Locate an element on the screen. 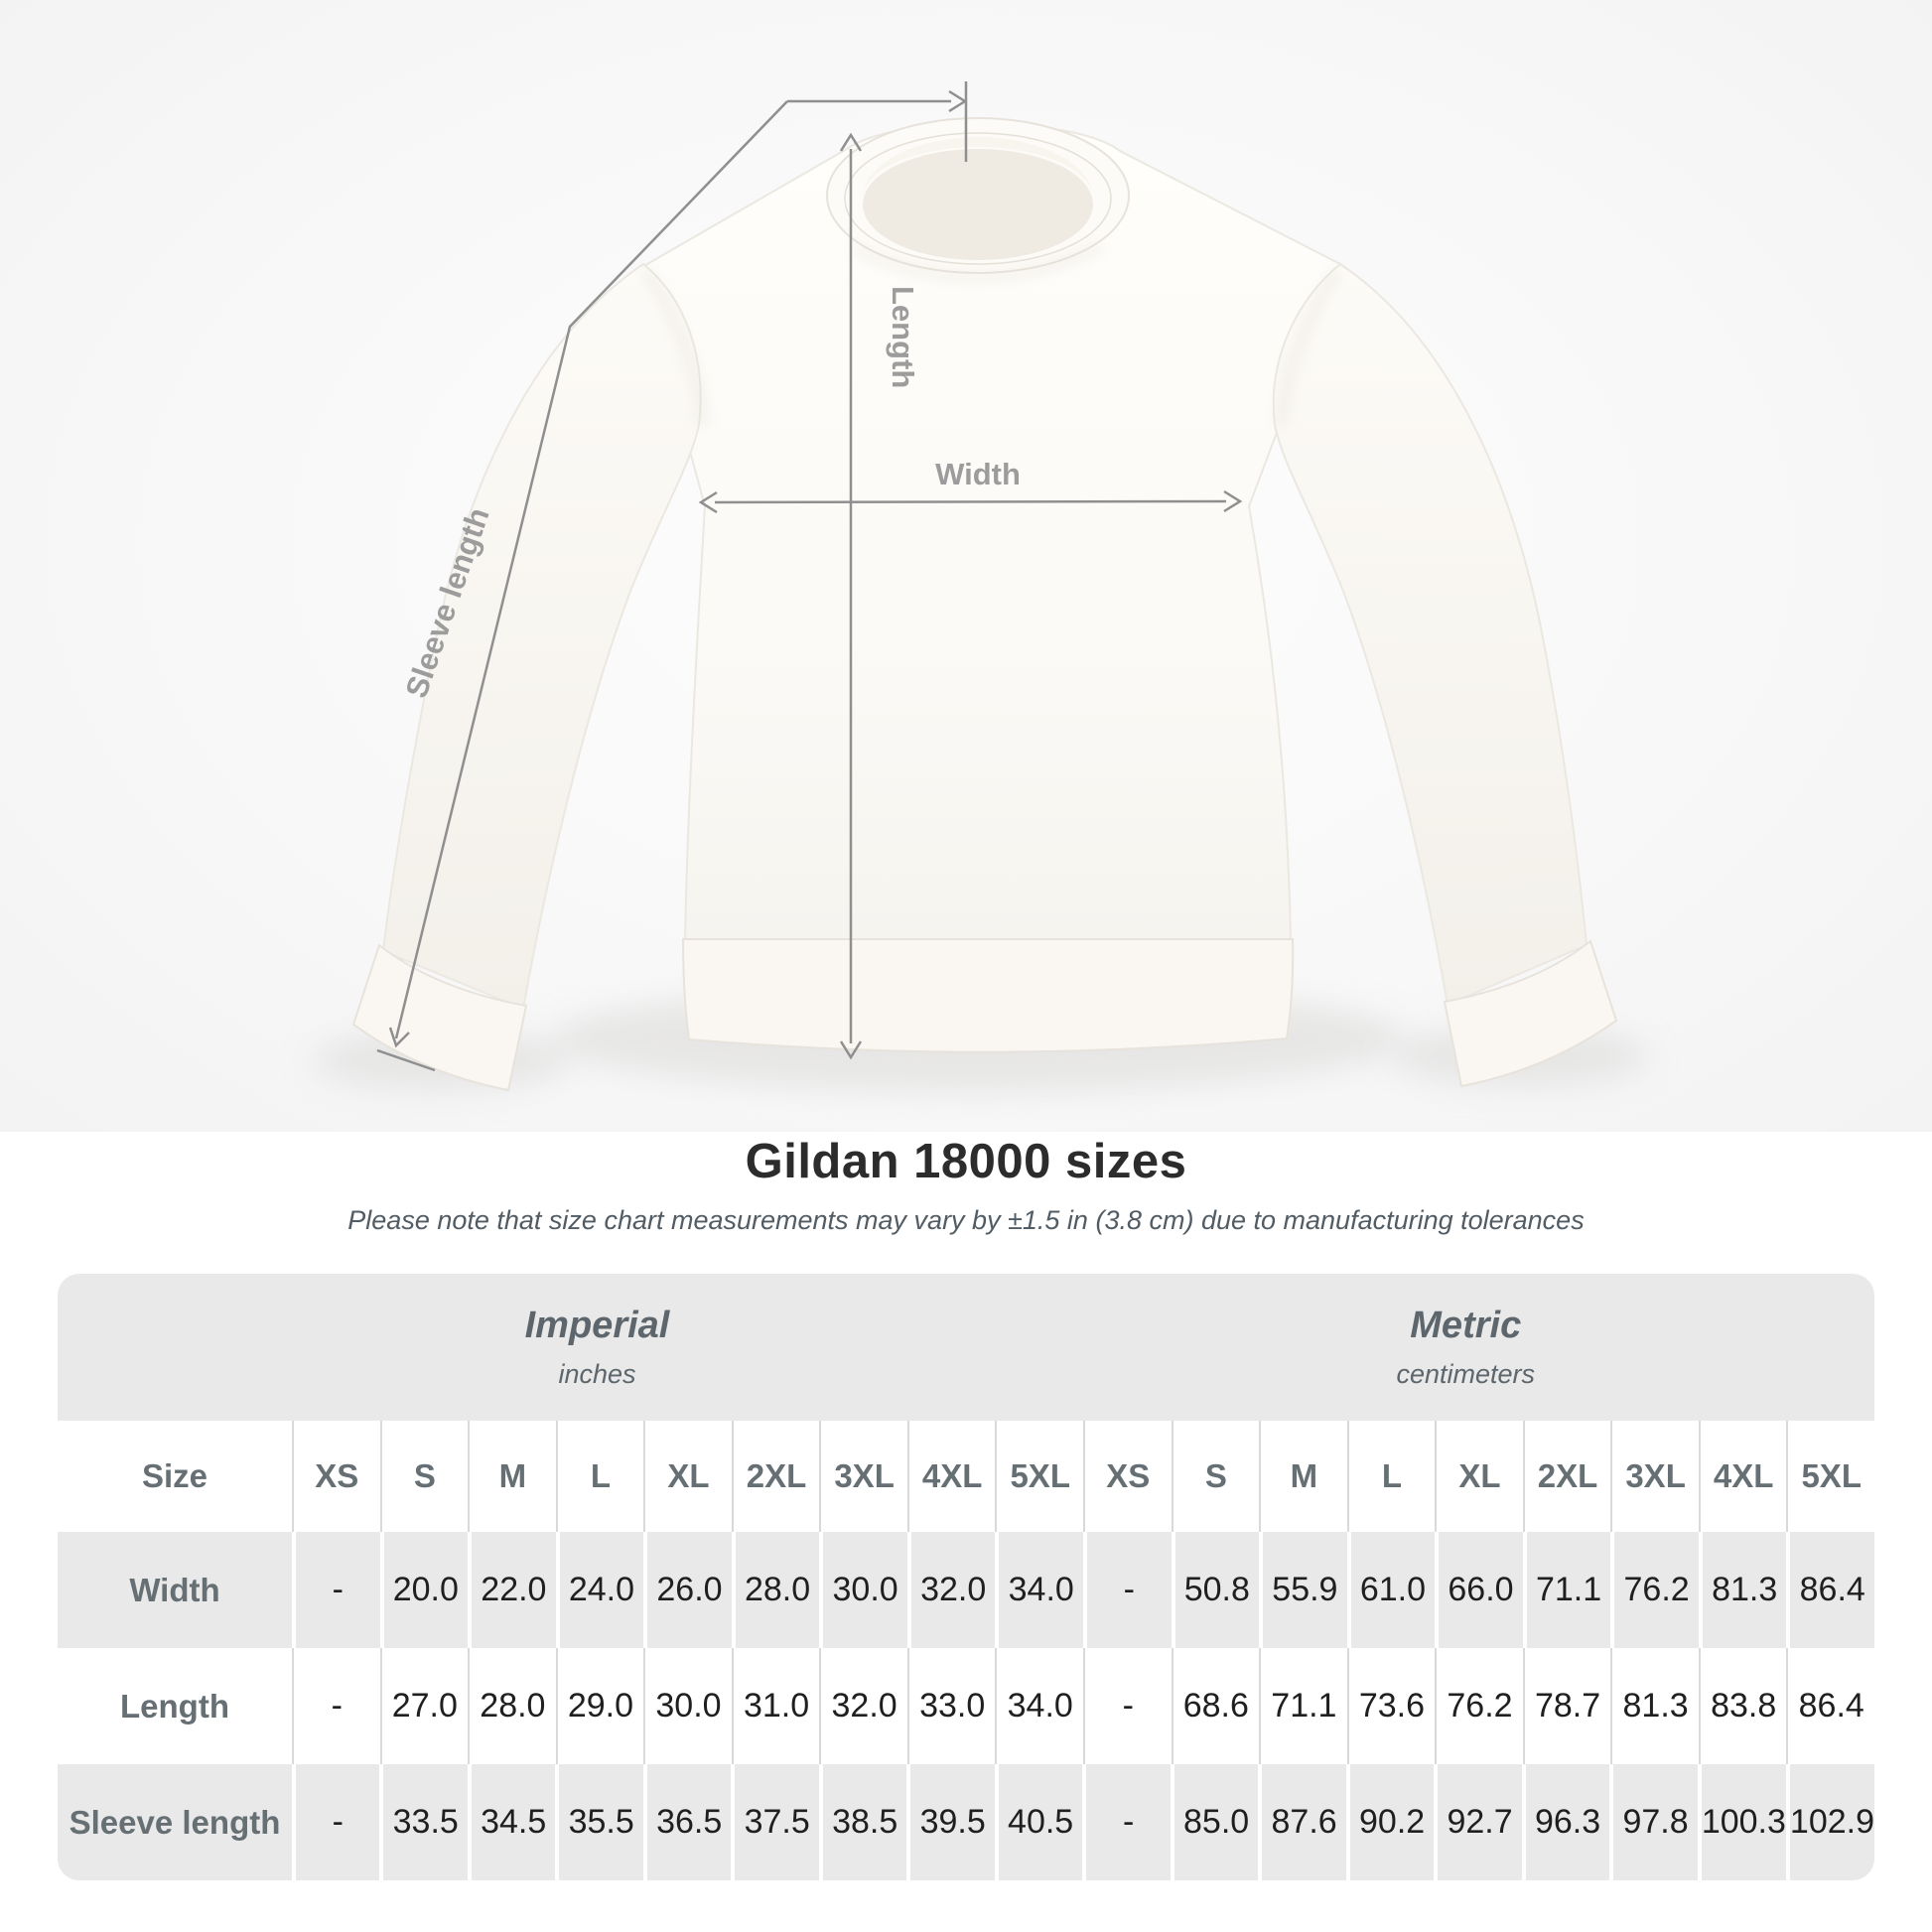  width-line is located at coordinates (971, 502).